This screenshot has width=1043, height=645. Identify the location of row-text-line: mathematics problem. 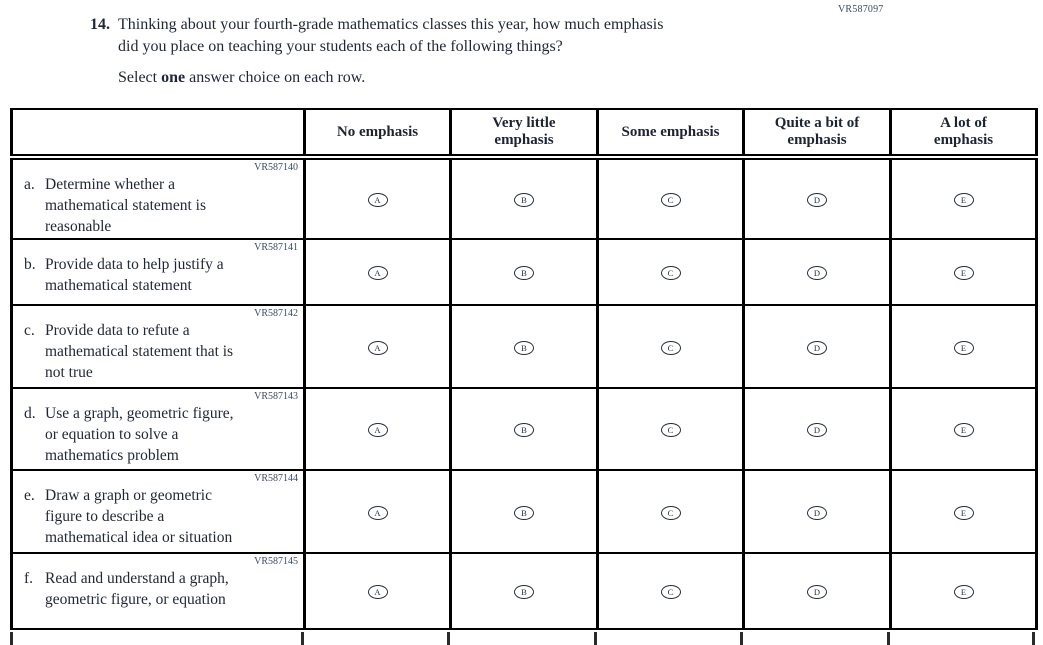
(112, 455).